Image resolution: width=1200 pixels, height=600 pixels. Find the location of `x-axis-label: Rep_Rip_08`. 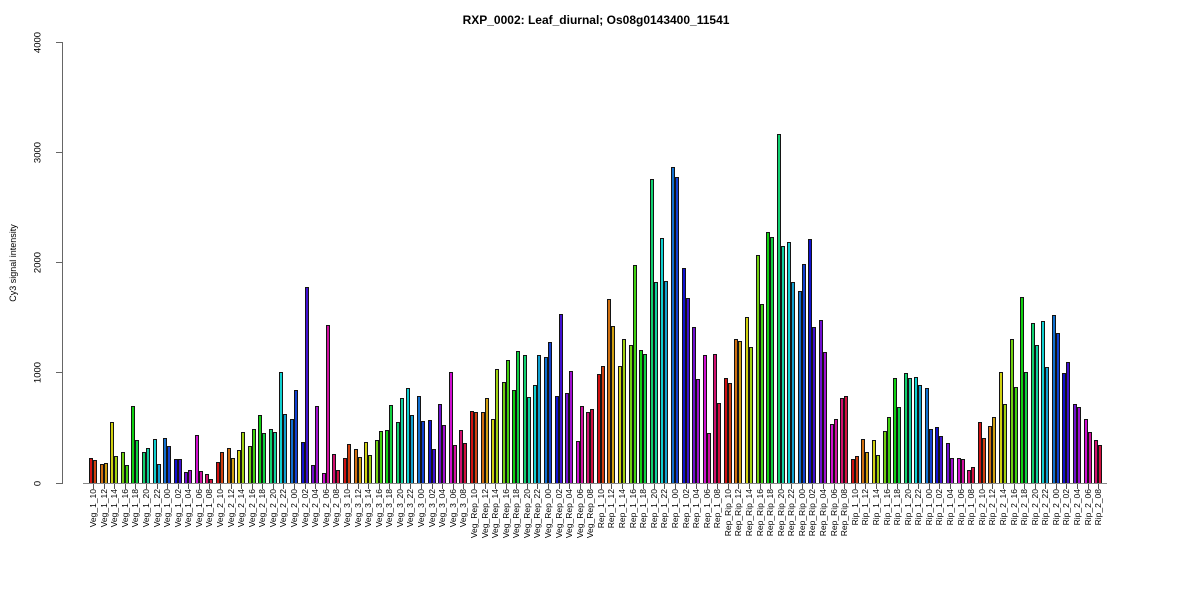

x-axis-label: Rep_Rip_08 is located at coordinates (844, 513).